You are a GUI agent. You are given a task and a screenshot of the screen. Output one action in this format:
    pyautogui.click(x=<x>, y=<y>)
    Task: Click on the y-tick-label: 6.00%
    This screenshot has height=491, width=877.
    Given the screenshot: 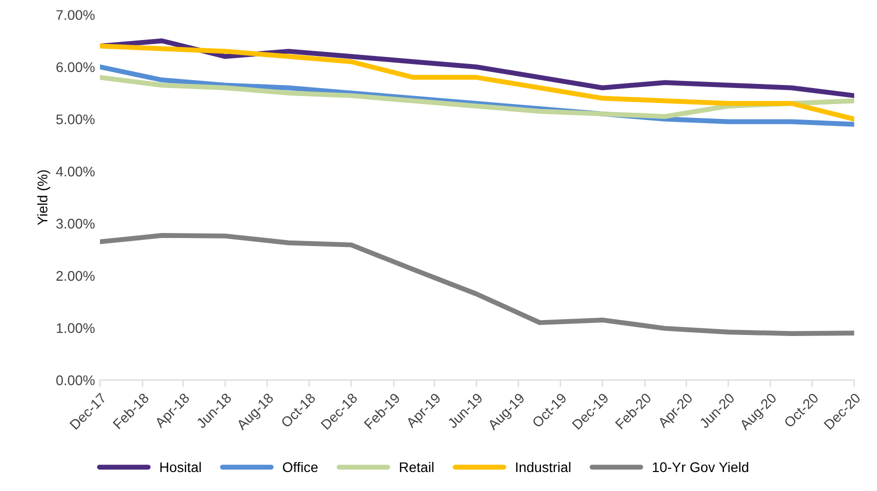 What is the action you would take?
    pyautogui.click(x=75, y=67)
    